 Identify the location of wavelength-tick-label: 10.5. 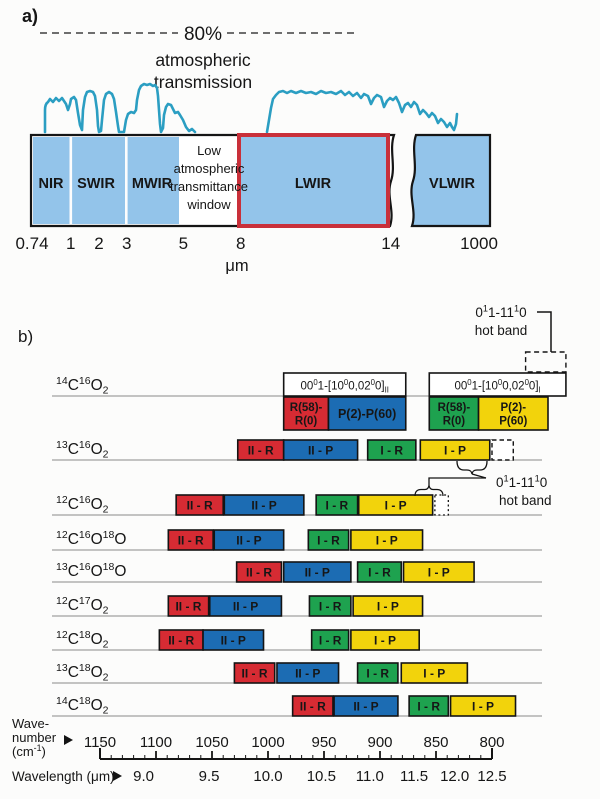
(321, 776).